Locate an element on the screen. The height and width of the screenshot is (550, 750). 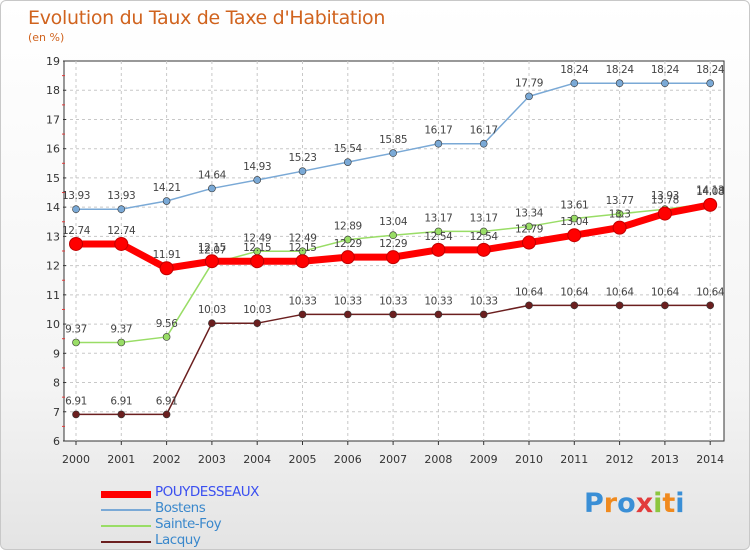
y-tick-label: 9 is located at coordinates (56, 353).